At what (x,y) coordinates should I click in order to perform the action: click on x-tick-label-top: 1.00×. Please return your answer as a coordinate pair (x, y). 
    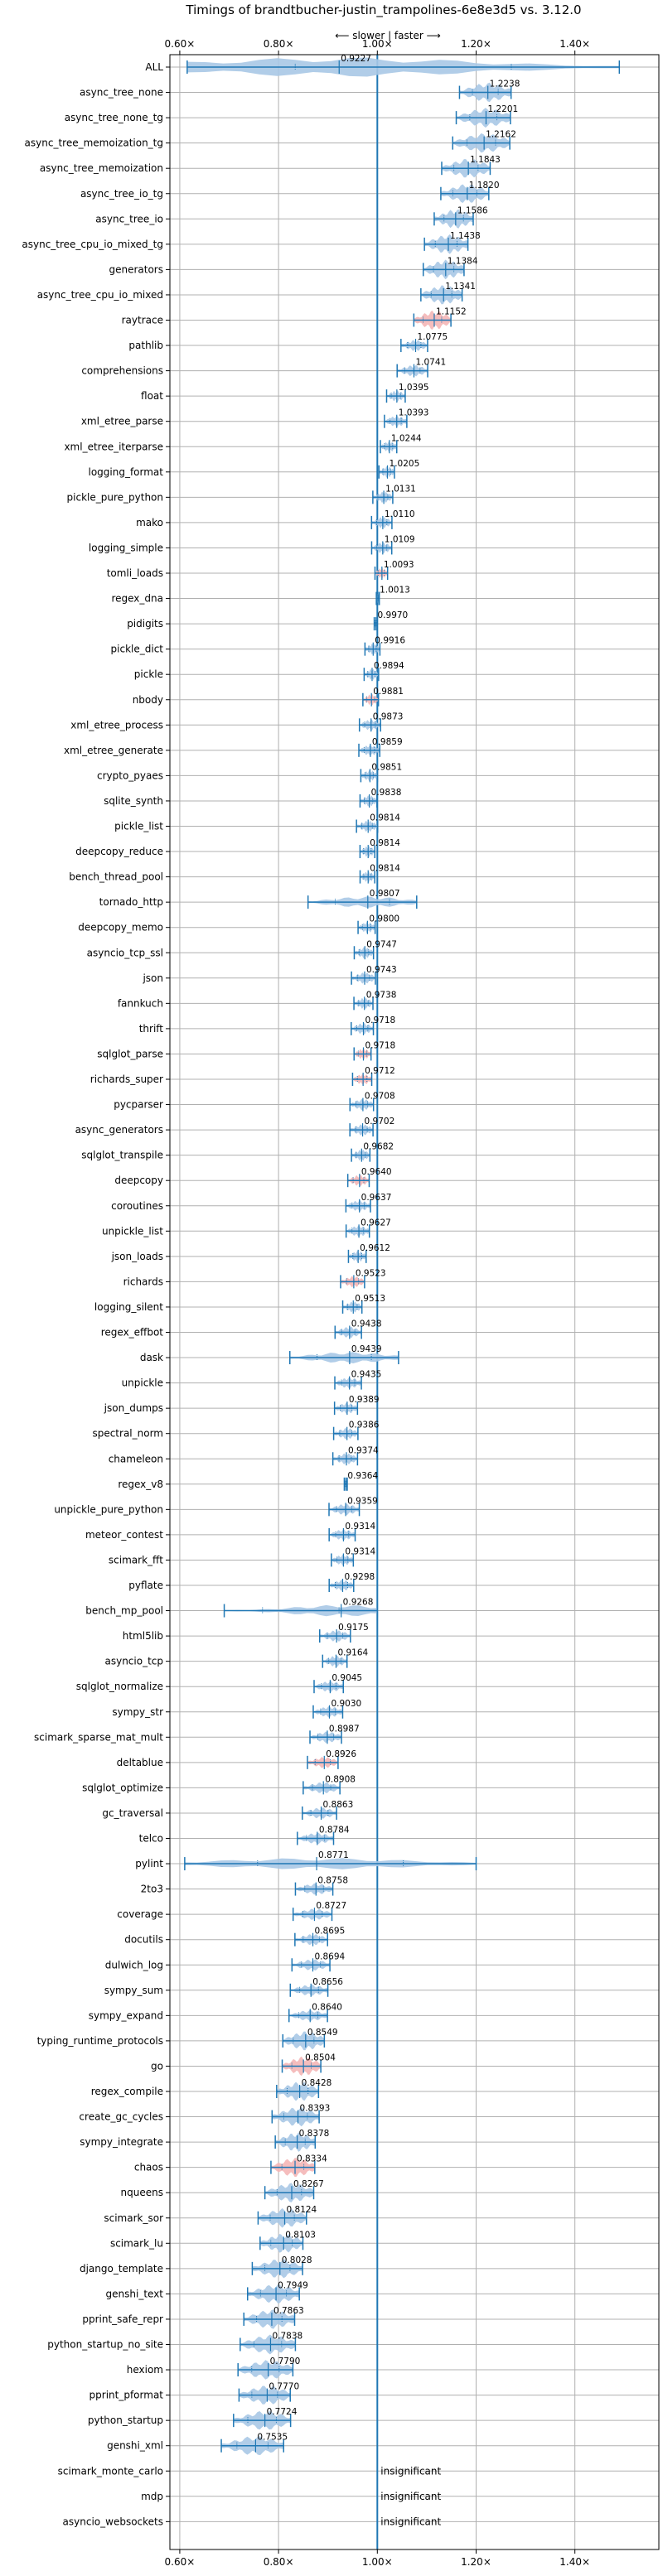
    Looking at the image, I should click on (377, 44).